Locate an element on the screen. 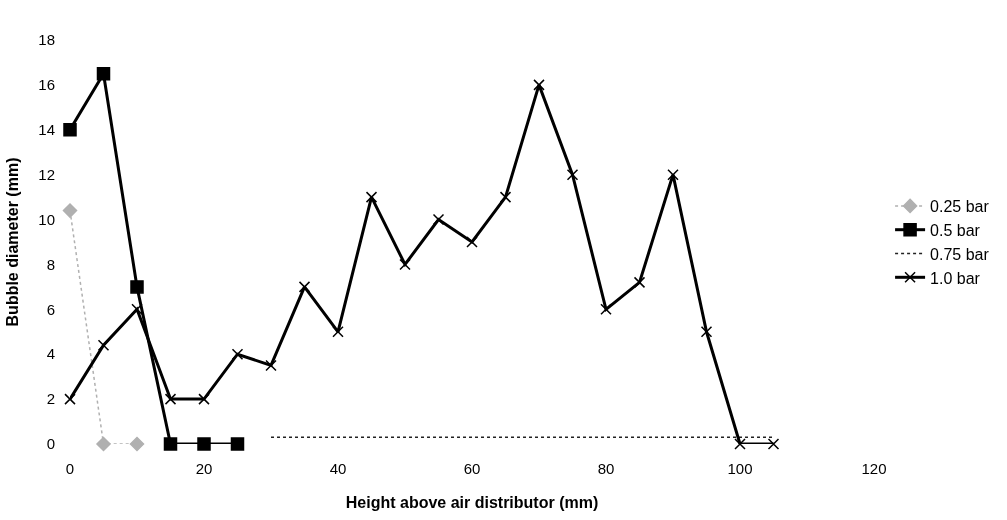 This screenshot has width=1007, height=520. y-tick-label: 12 is located at coordinates (46, 174).